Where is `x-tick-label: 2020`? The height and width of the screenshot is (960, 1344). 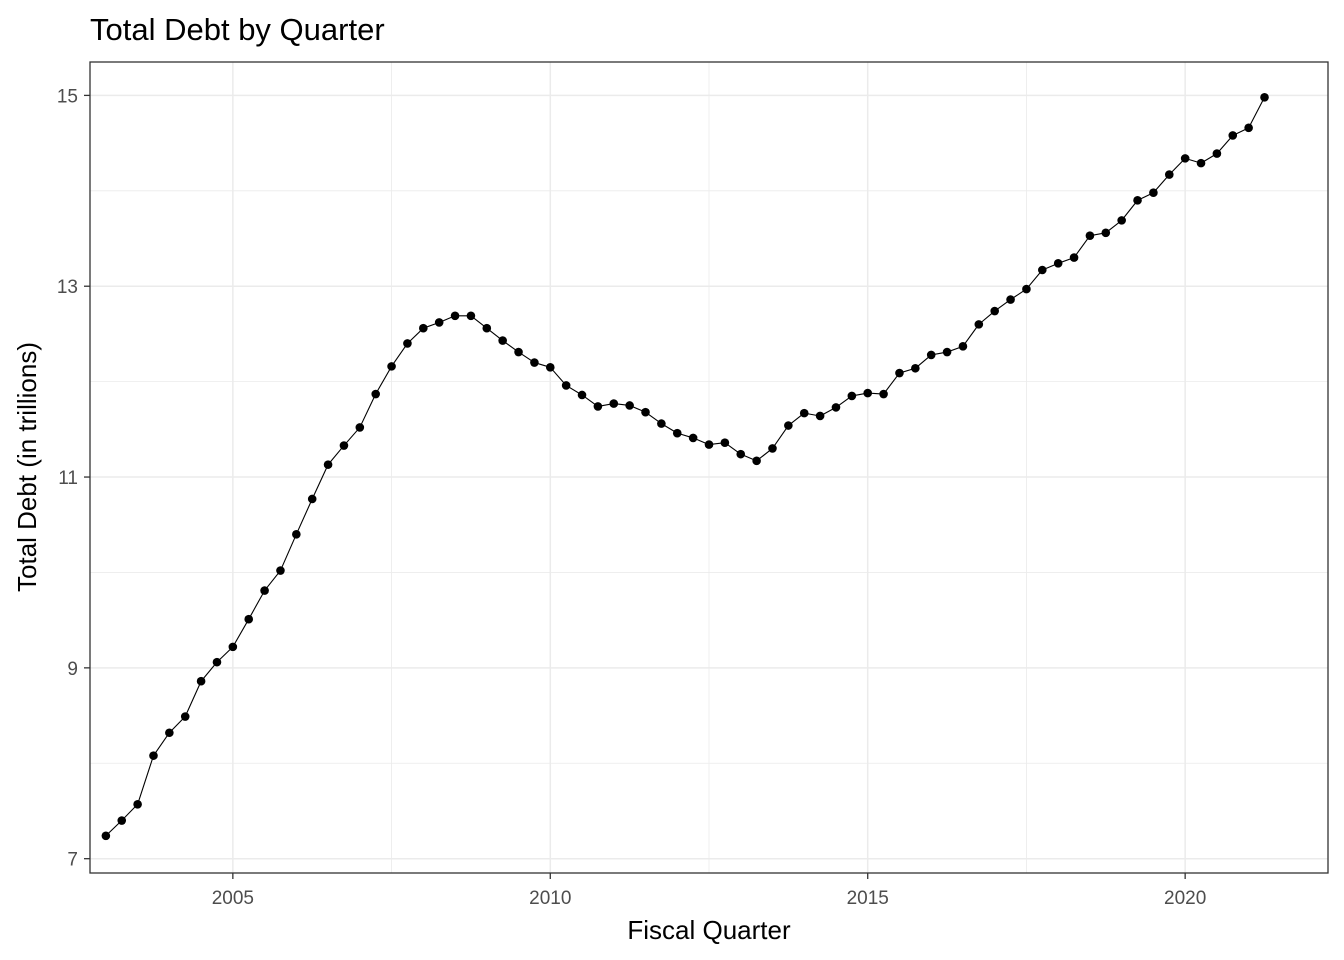
x-tick-label: 2020 is located at coordinates (1185, 898).